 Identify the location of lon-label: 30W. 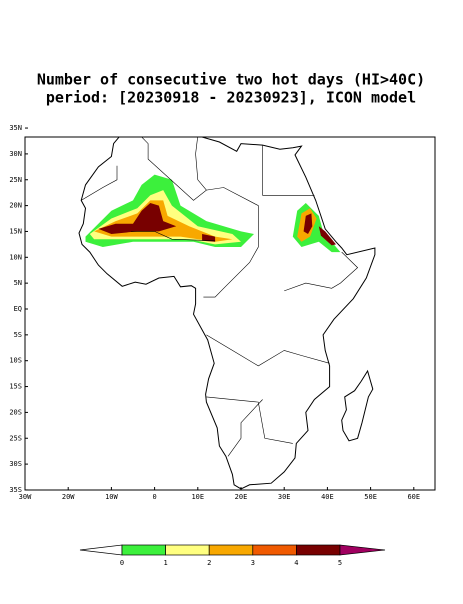
(25, 497).